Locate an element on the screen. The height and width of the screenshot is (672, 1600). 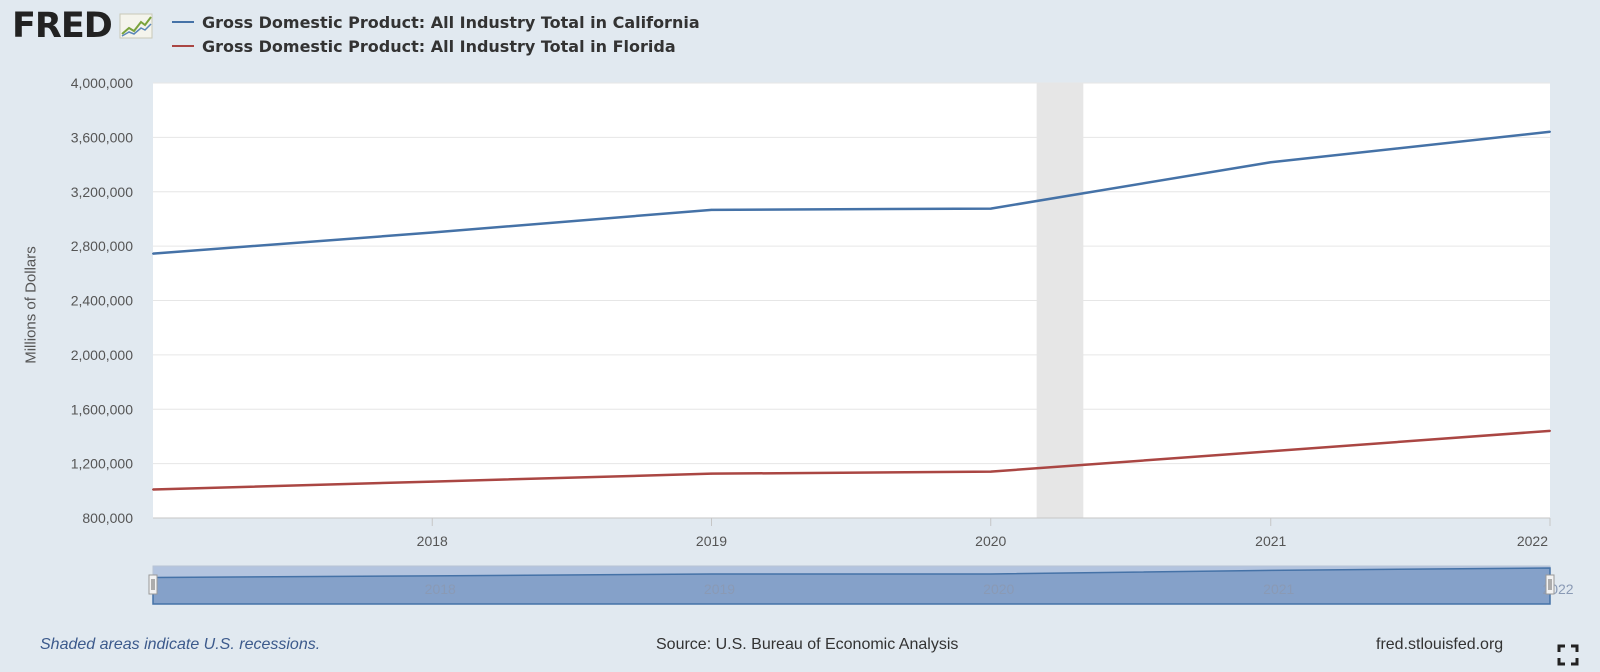
x-tick-label-2018: 2018 is located at coordinates (432, 541).